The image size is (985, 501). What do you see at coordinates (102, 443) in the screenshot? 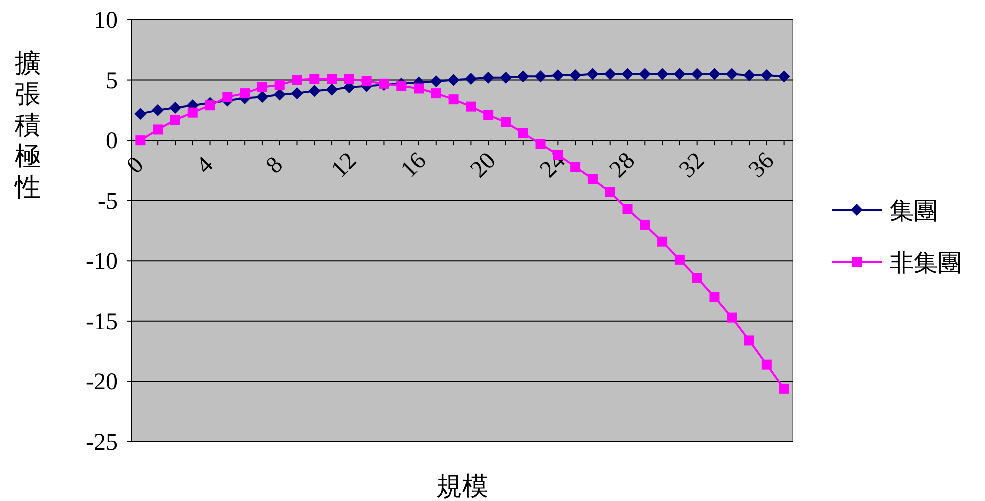
I see `y-tick-label: -25` at bounding box center [102, 443].